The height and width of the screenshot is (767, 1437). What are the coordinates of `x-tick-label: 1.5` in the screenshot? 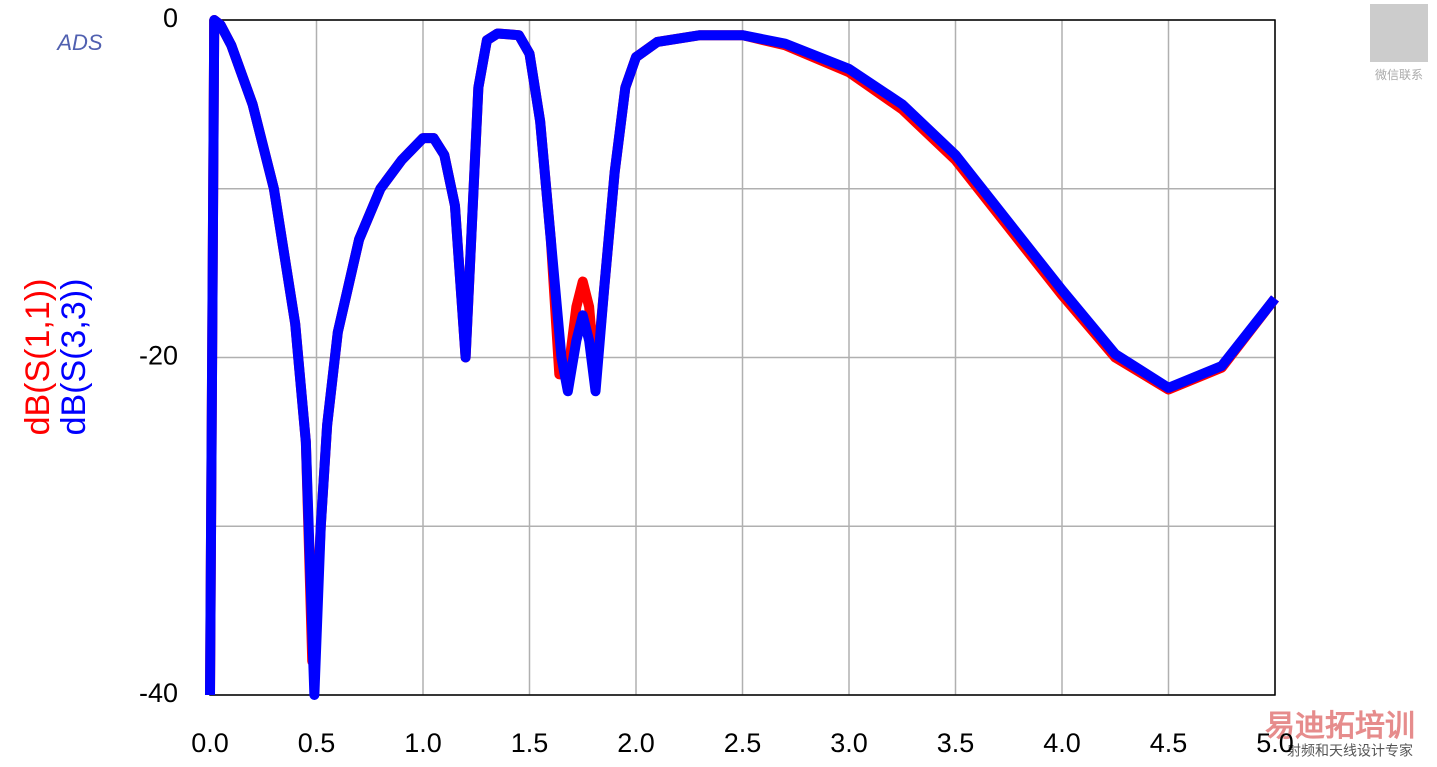 It's located at (530, 743).